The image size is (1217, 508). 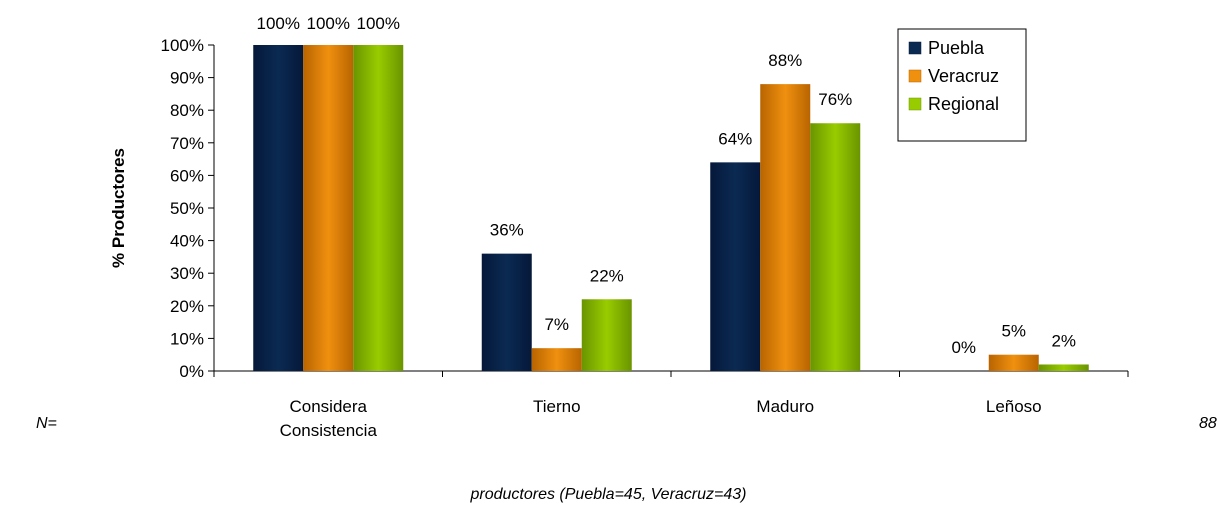 I want to click on y-tick-label: 30%, so click(x=187, y=273).